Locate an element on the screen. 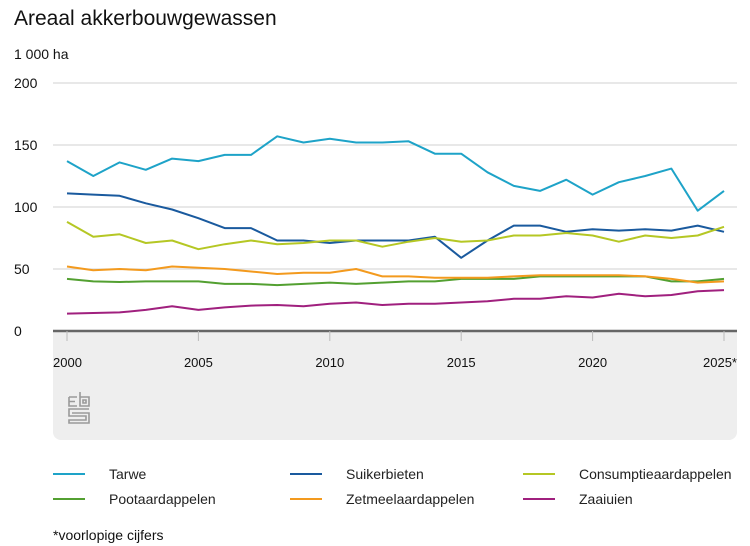 This screenshot has width=750, height=546. chart-title: Areaal akkerbouwgewassen is located at coordinates (145, 18).